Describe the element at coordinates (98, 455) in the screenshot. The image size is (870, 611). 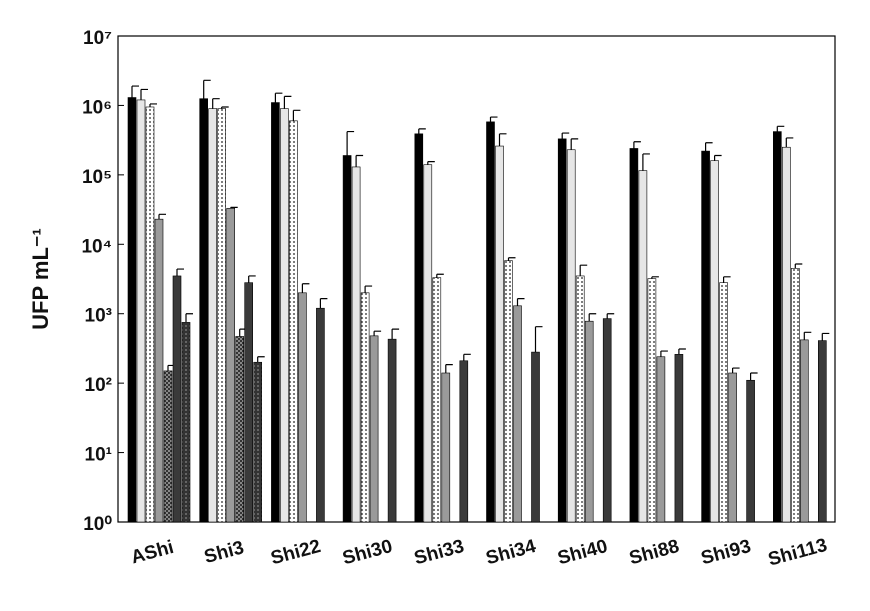
I see `y-tick-label: 10¹` at that location.